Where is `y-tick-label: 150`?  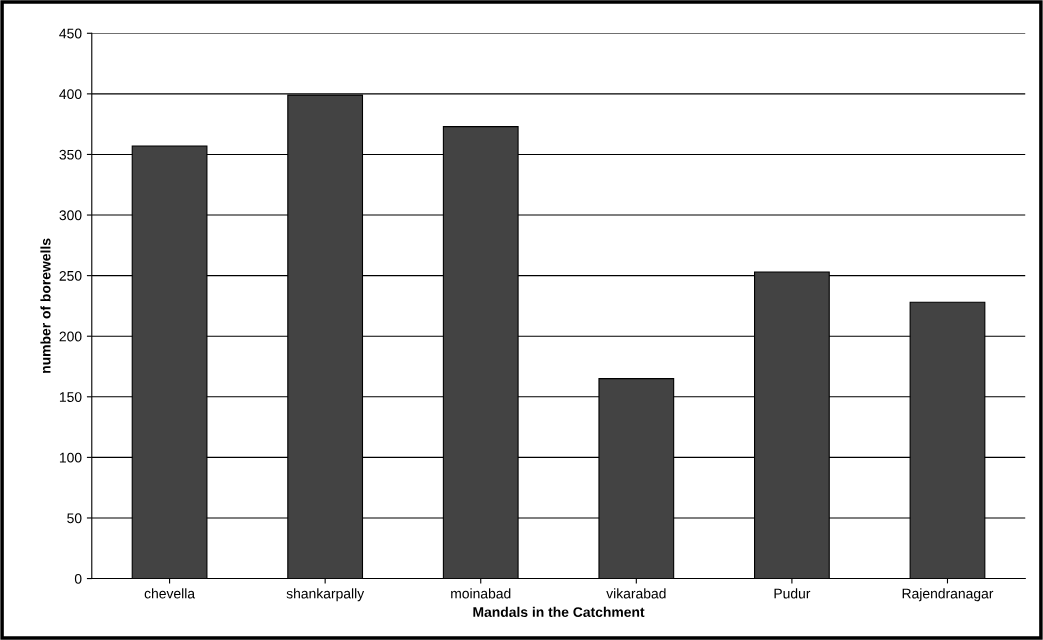
y-tick-label: 150 is located at coordinates (70, 397).